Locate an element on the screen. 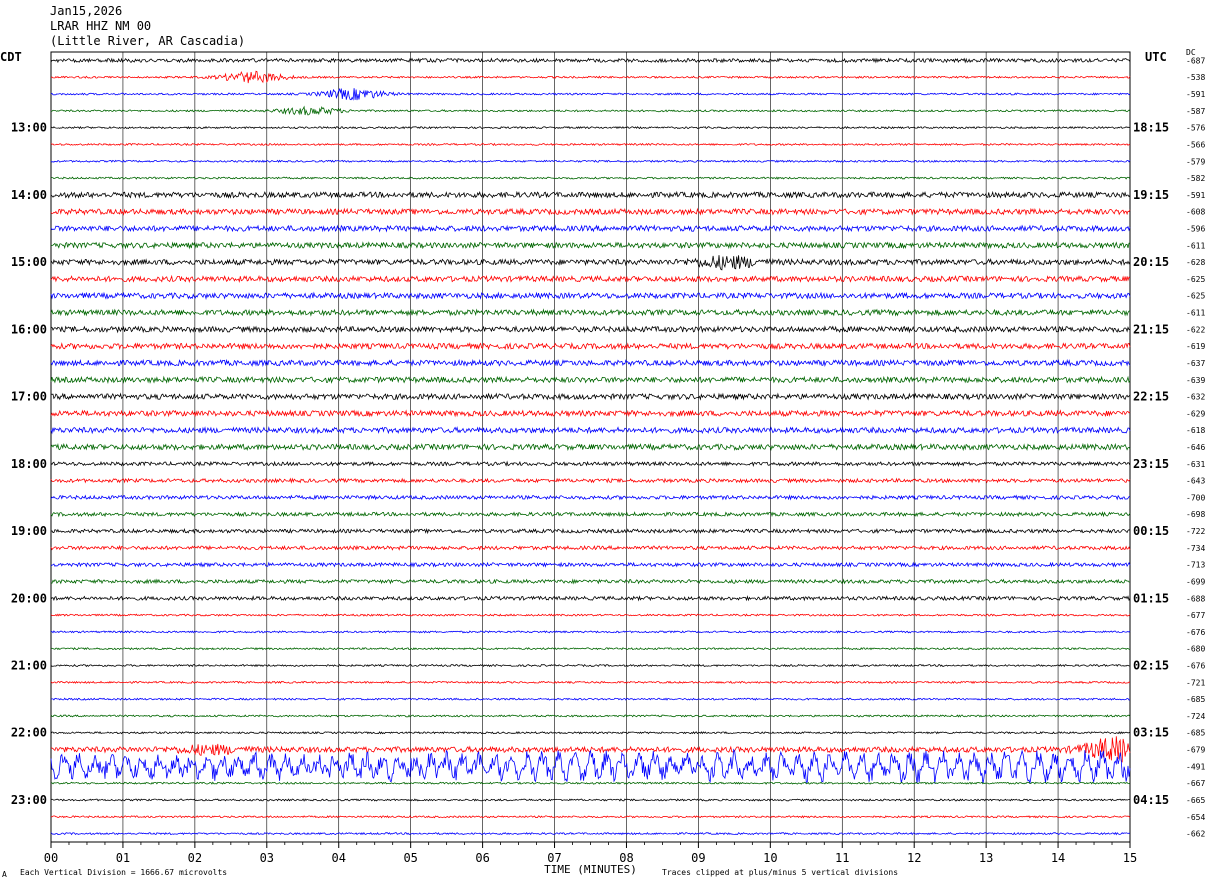 The width and height of the screenshot is (1210, 886). x-tick-label: 14 is located at coordinates (1058, 858).